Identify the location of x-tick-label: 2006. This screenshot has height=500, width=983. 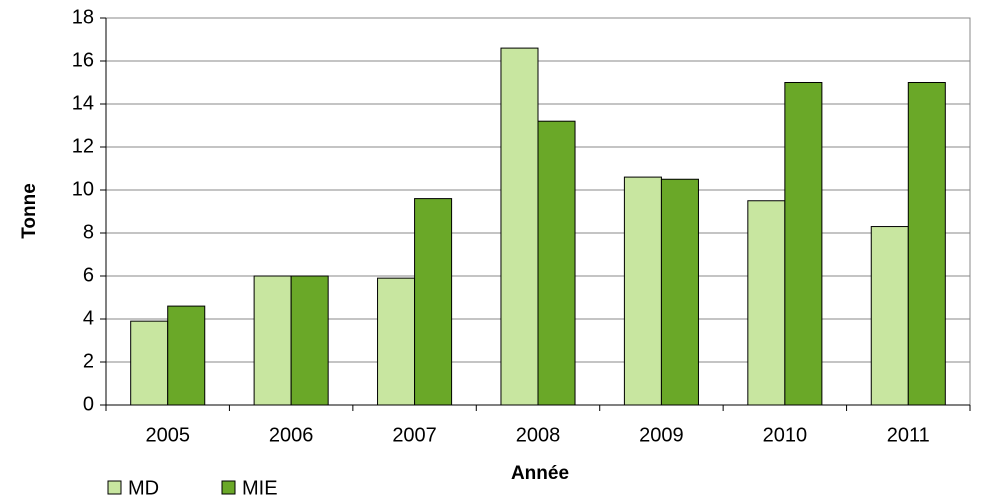
(291, 435).